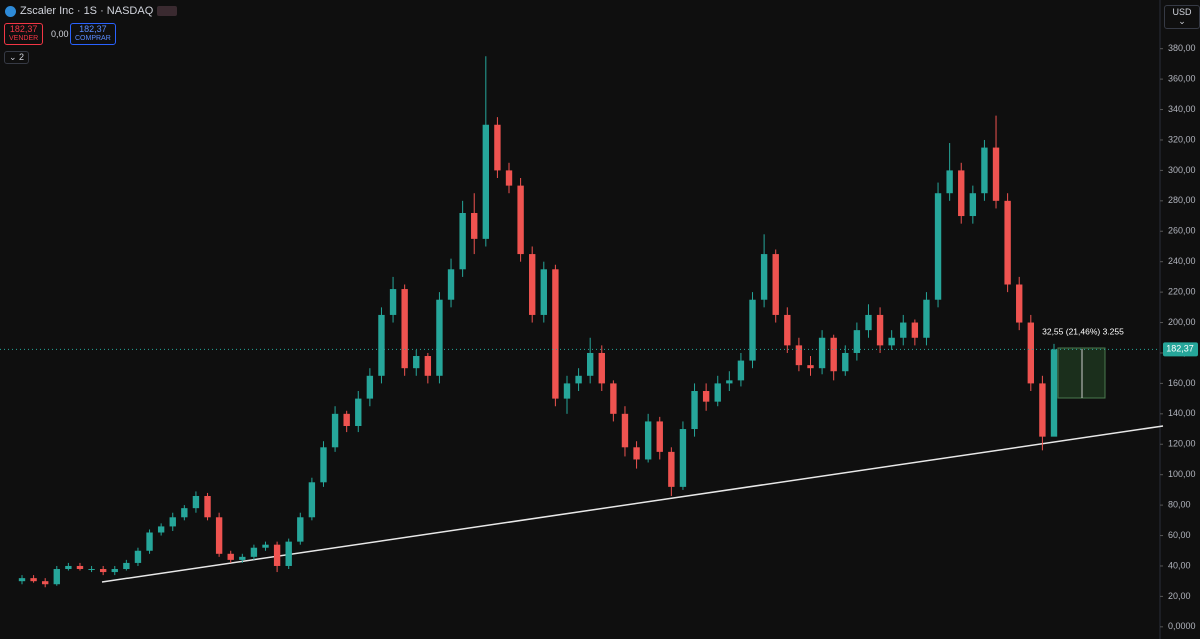  Describe the element at coordinates (93, 29) in the screenshot. I see `buy-price: 182,37` at that location.